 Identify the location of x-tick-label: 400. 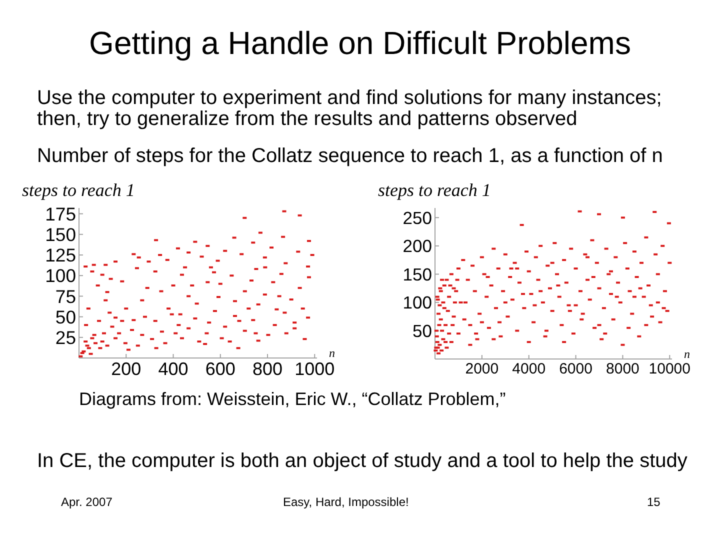
(173, 369).